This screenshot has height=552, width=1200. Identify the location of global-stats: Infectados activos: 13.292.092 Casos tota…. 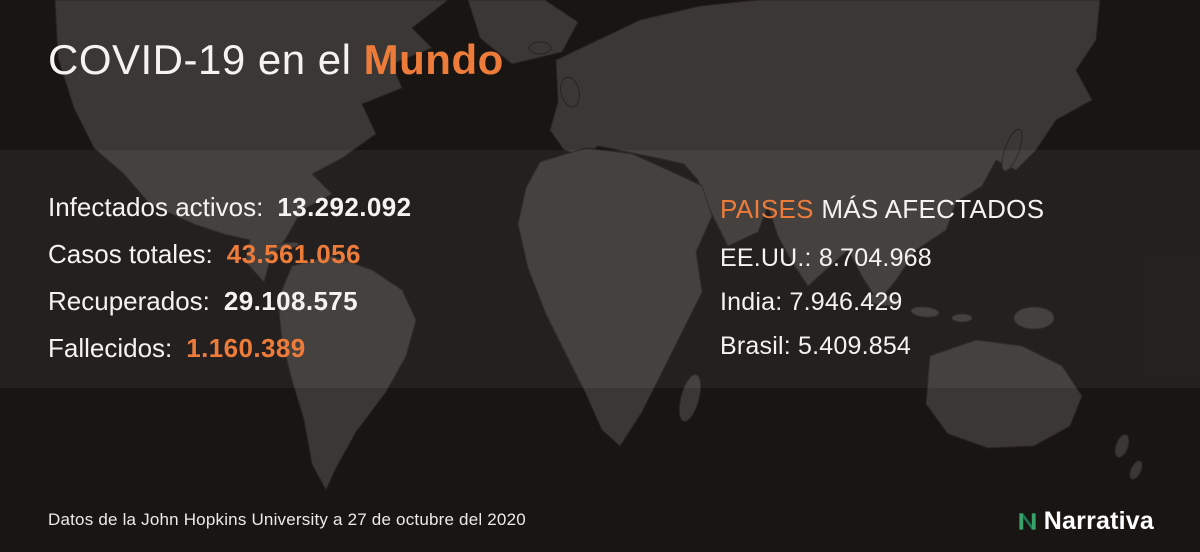
(229, 278).